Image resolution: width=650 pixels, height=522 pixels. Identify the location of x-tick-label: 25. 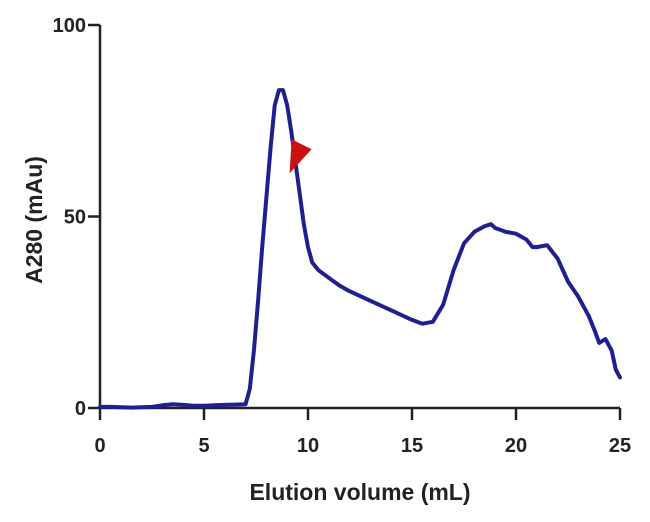
(620, 446).